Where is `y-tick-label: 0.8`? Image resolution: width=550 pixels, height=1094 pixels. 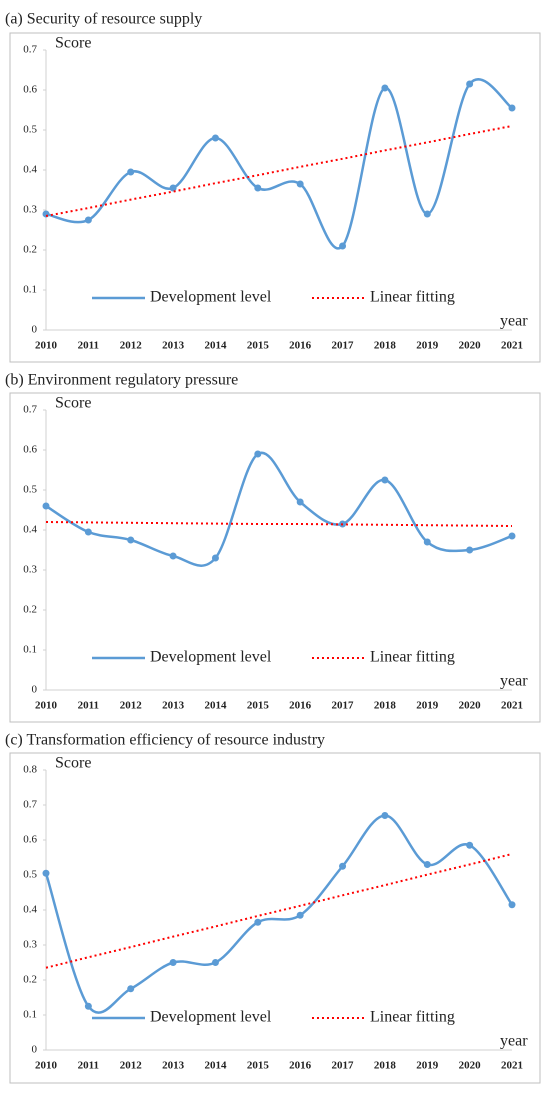 y-tick-label: 0.8 is located at coordinates (30, 770).